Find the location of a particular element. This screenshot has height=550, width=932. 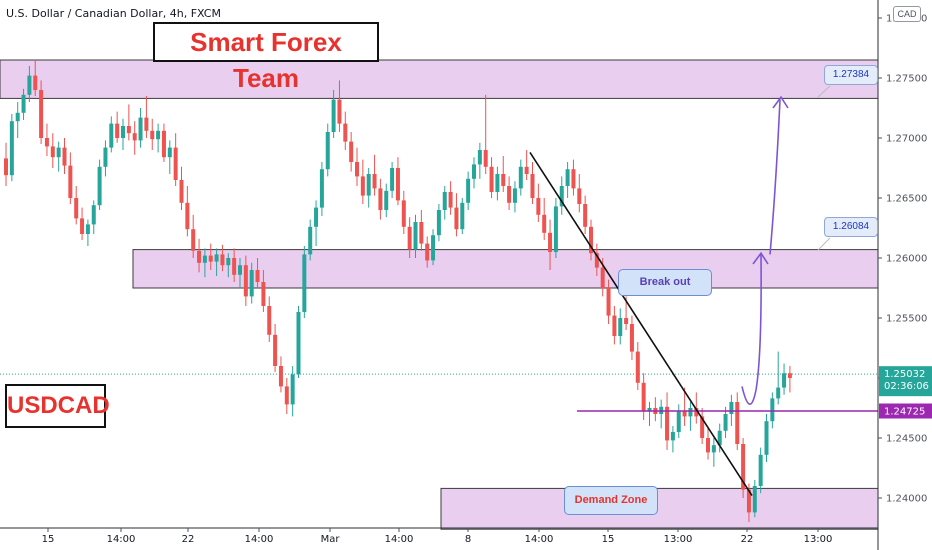

price-scale-background is located at coordinates (905, 275).